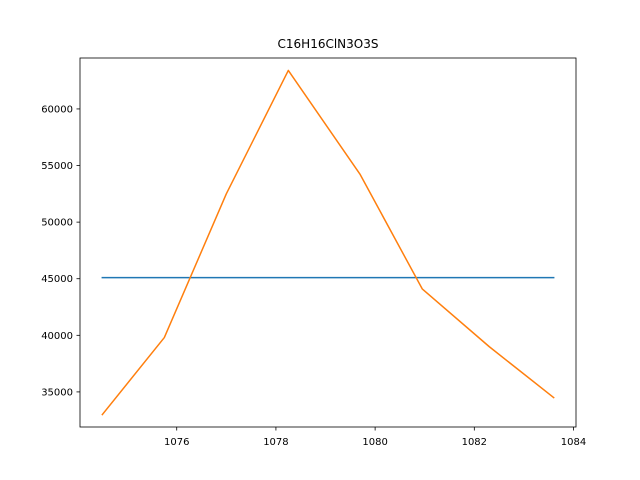 Image resolution: width=640 pixels, height=480 pixels. I want to click on y-tick-label: 60000, so click(57, 109).